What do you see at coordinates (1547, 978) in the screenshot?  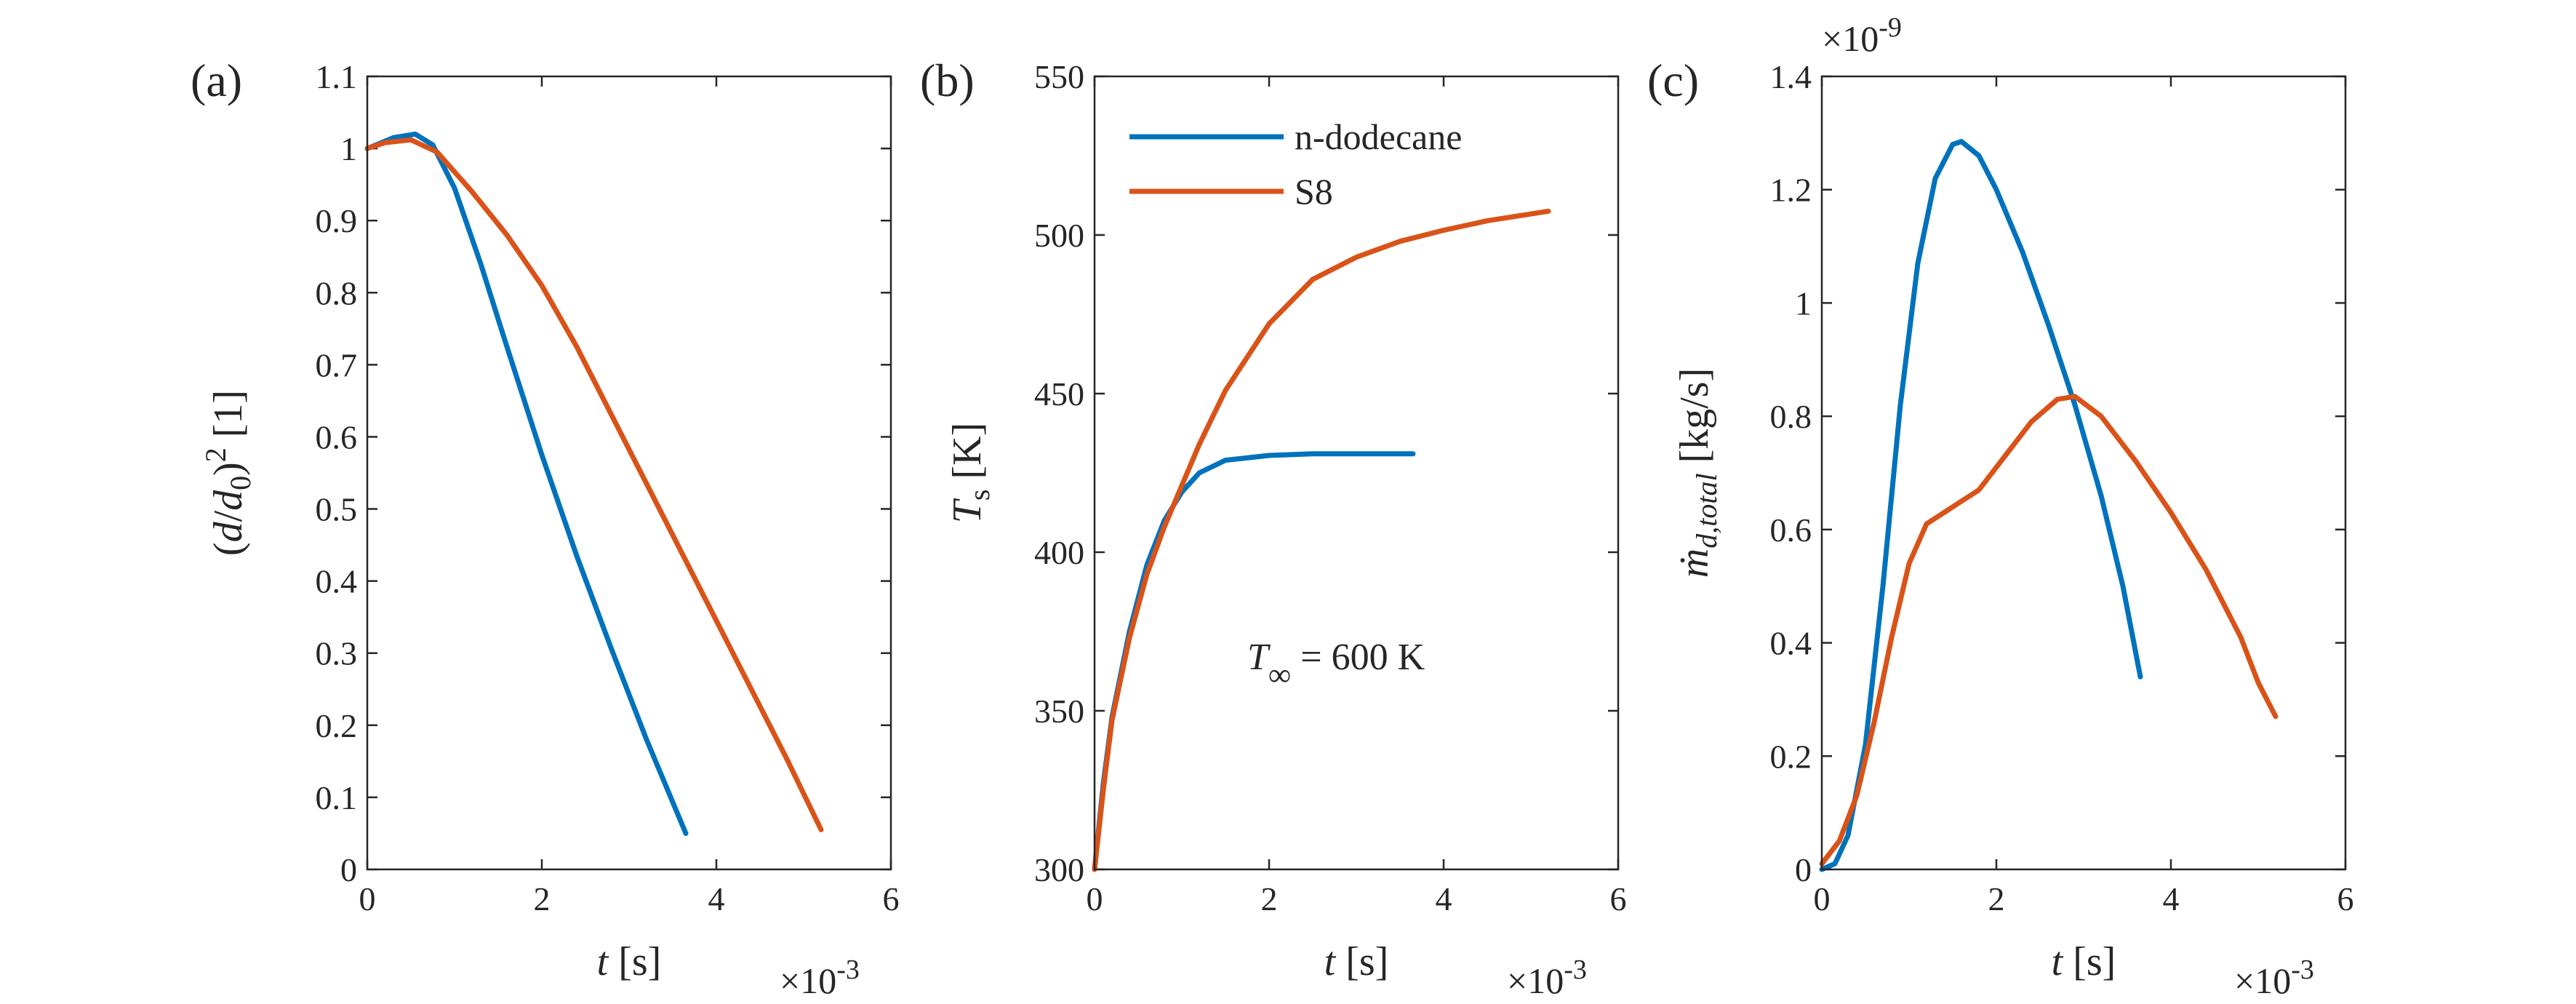 I see `x-multiplier-b: ×10⁻³` at bounding box center [1547, 978].